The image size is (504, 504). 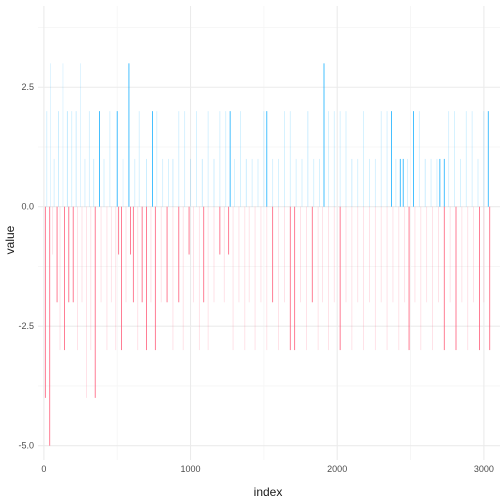 What do you see at coordinates (484, 469) in the screenshot?
I see `x-tick-label: 3000` at bounding box center [484, 469].